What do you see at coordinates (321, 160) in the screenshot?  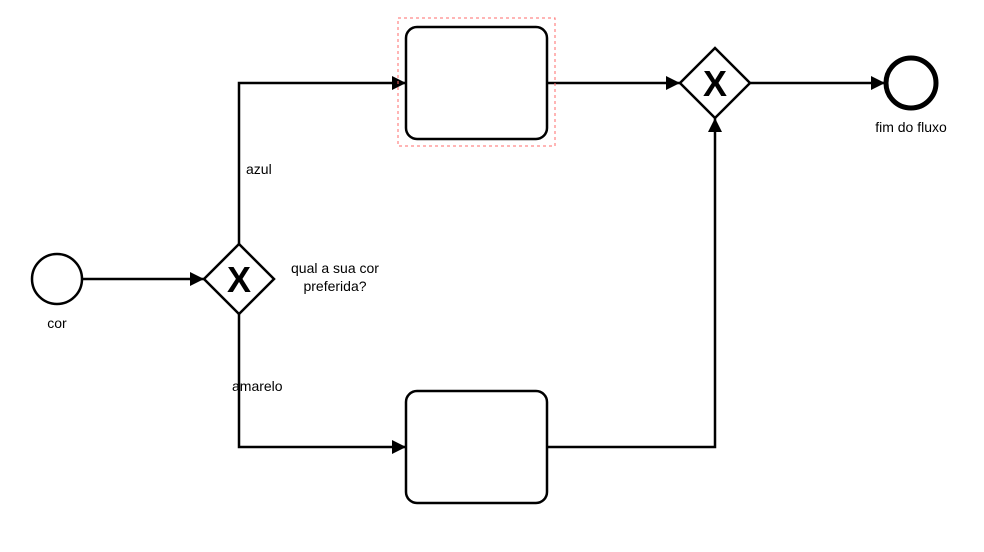 I see `flow-azul` at bounding box center [321, 160].